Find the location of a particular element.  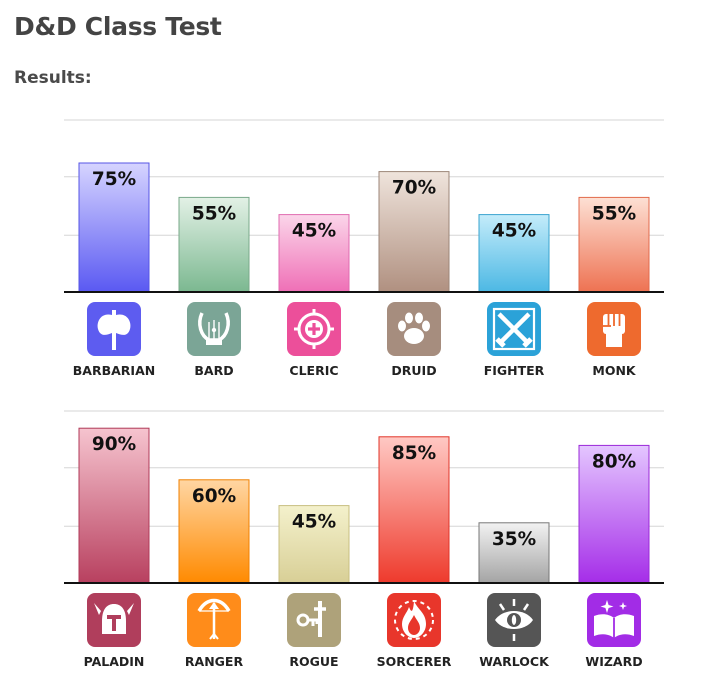

class-name-label: BARBARIAN is located at coordinates (114, 370).